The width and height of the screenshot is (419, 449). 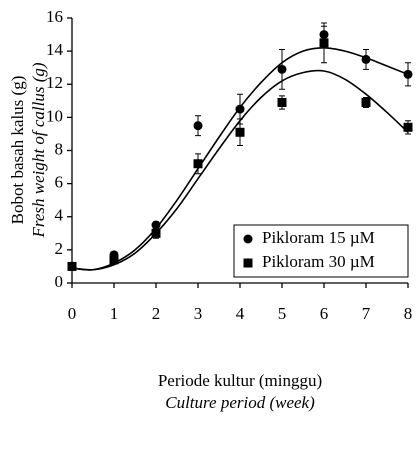 What do you see at coordinates (72, 313) in the screenshot?
I see `x-tick-label: 0` at bounding box center [72, 313].